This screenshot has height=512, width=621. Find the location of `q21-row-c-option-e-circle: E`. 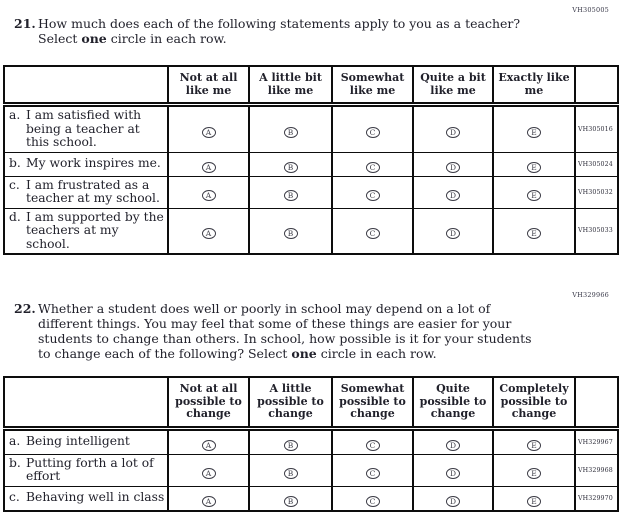

q21-row-c-option-e-circle: E is located at coordinates (534, 195).